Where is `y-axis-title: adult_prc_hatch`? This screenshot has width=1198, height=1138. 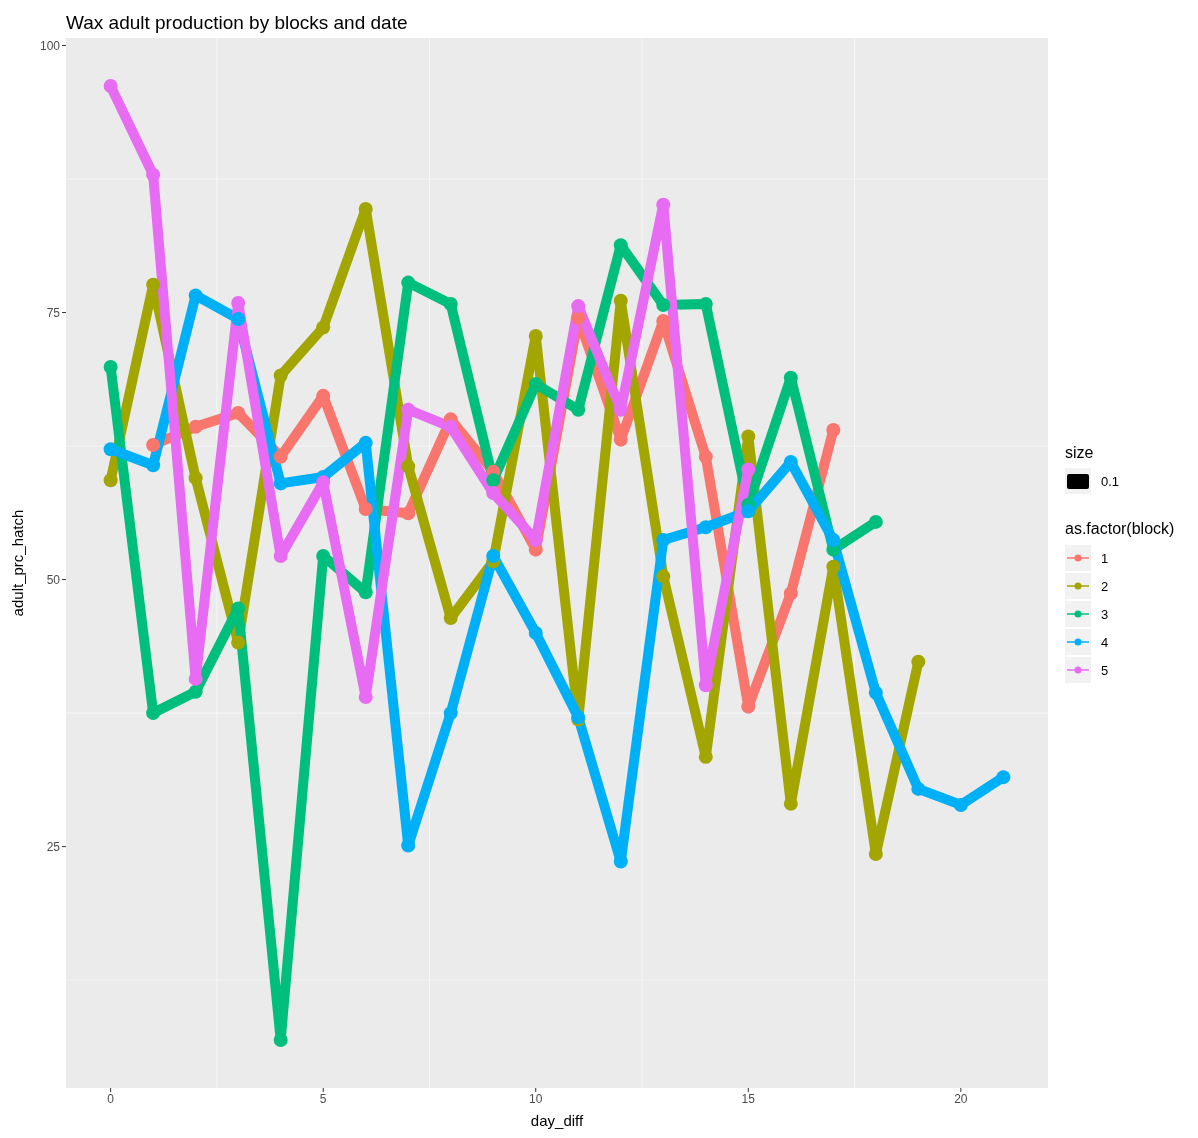
y-axis-title: adult_prc_hatch is located at coordinates (18, 563).